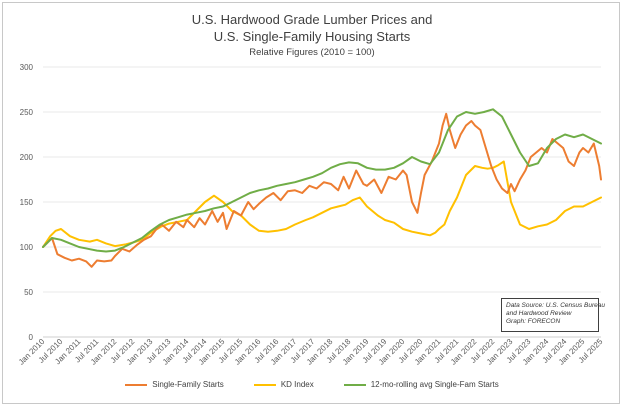 Image resolution: width=624 pixels, height=408 pixels. I want to click on chart-title-line2: U.S. Single-Family Housing Starts, so click(312, 36).